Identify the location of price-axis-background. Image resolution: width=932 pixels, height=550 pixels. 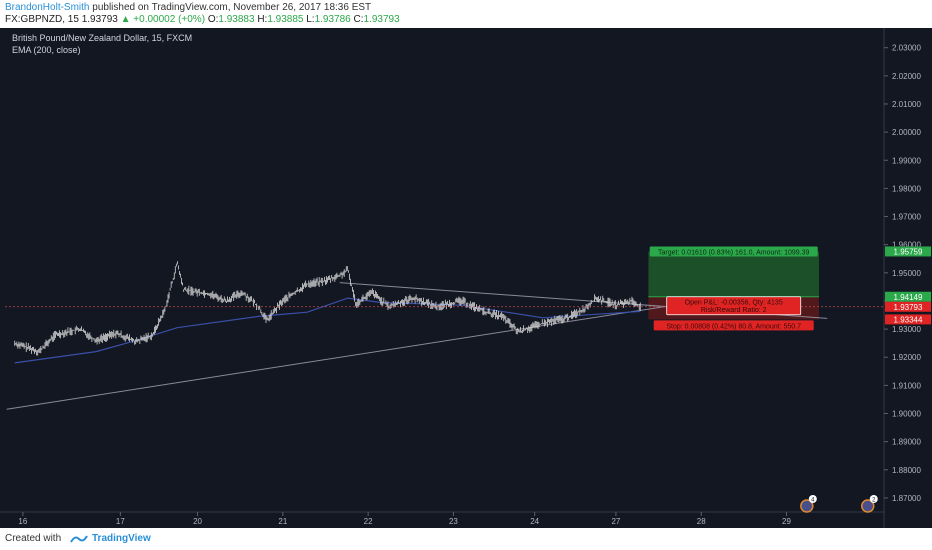
(908, 278).